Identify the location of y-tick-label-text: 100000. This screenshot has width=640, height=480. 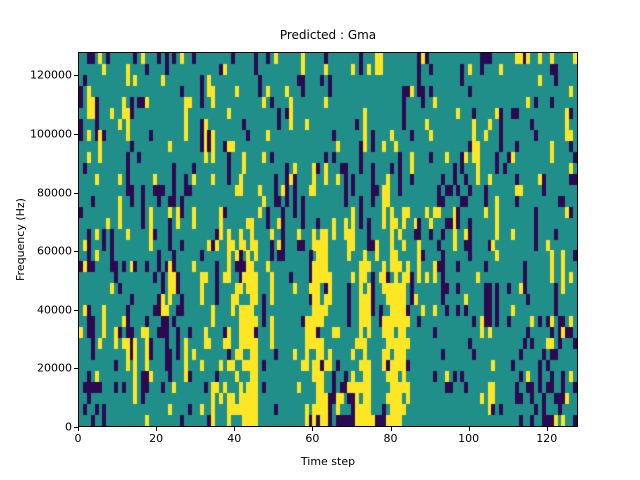
(51, 134).